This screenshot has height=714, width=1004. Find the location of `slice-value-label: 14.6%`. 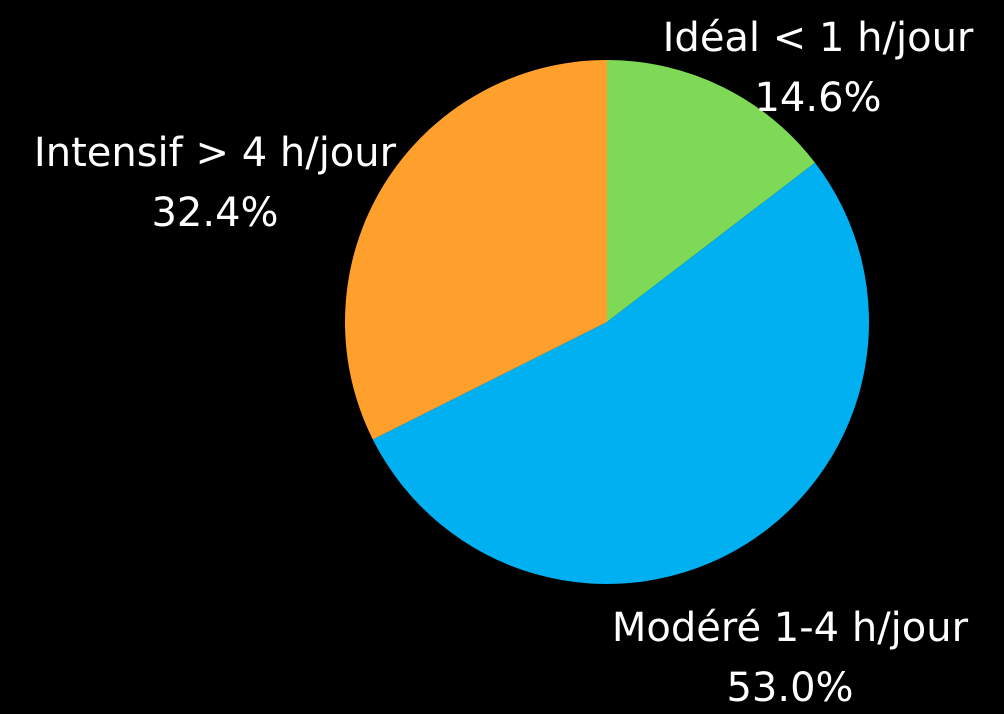

slice-value-label: 14.6% is located at coordinates (817, 98).